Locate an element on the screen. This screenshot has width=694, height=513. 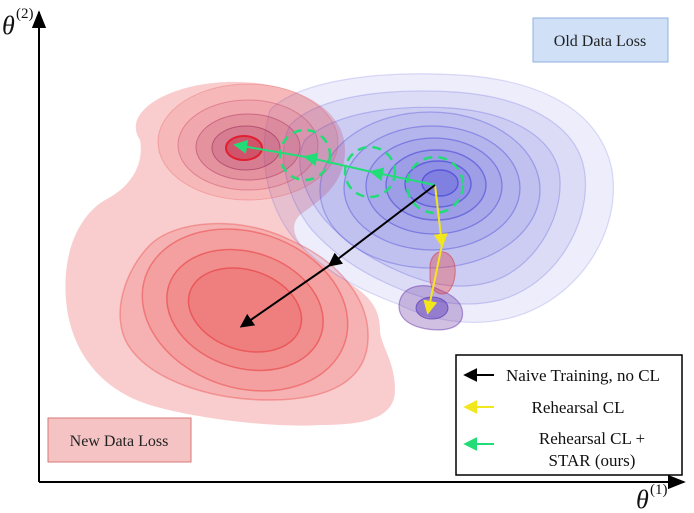
legend-label-star-line2: STAR (ours) is located at coordinates (592, 460).